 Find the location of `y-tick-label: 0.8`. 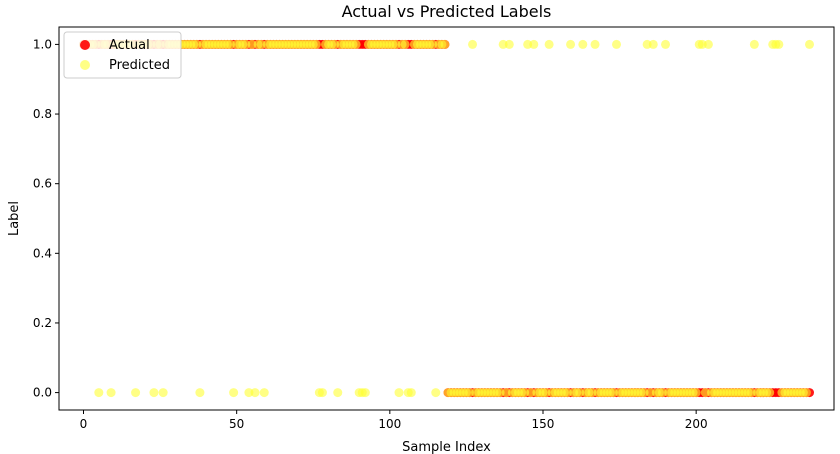

y-tick-label: 0.8 is located at coordinates (42, 114).